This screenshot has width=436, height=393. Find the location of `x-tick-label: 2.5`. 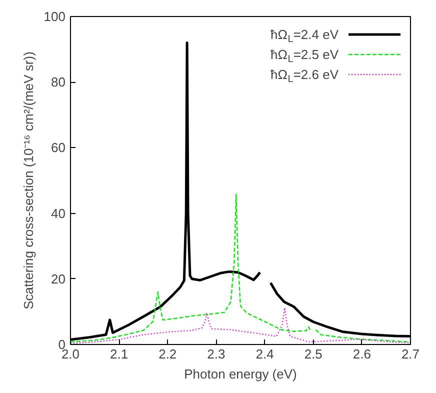

x-tick-label: 2.5 is located at coordinates (313, 354).